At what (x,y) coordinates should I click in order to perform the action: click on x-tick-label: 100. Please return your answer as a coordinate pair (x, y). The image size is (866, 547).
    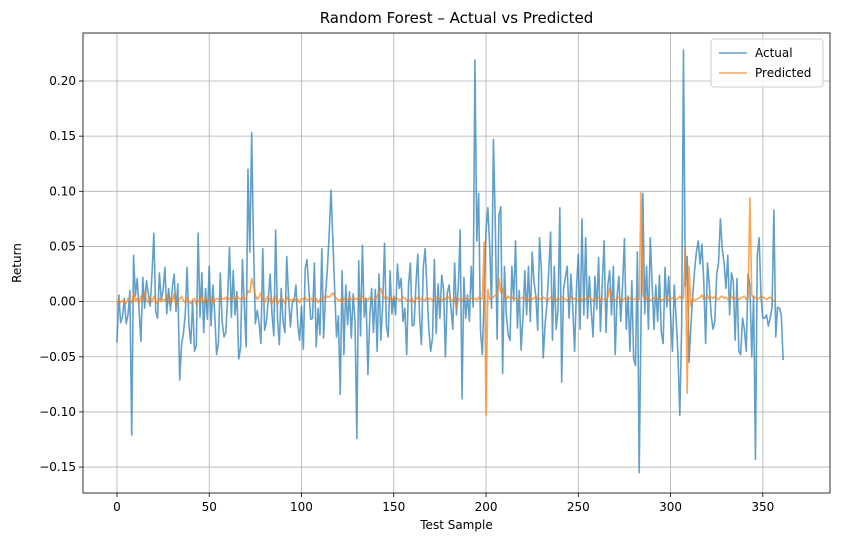
    Looking at the image, I should click on (301, 507).